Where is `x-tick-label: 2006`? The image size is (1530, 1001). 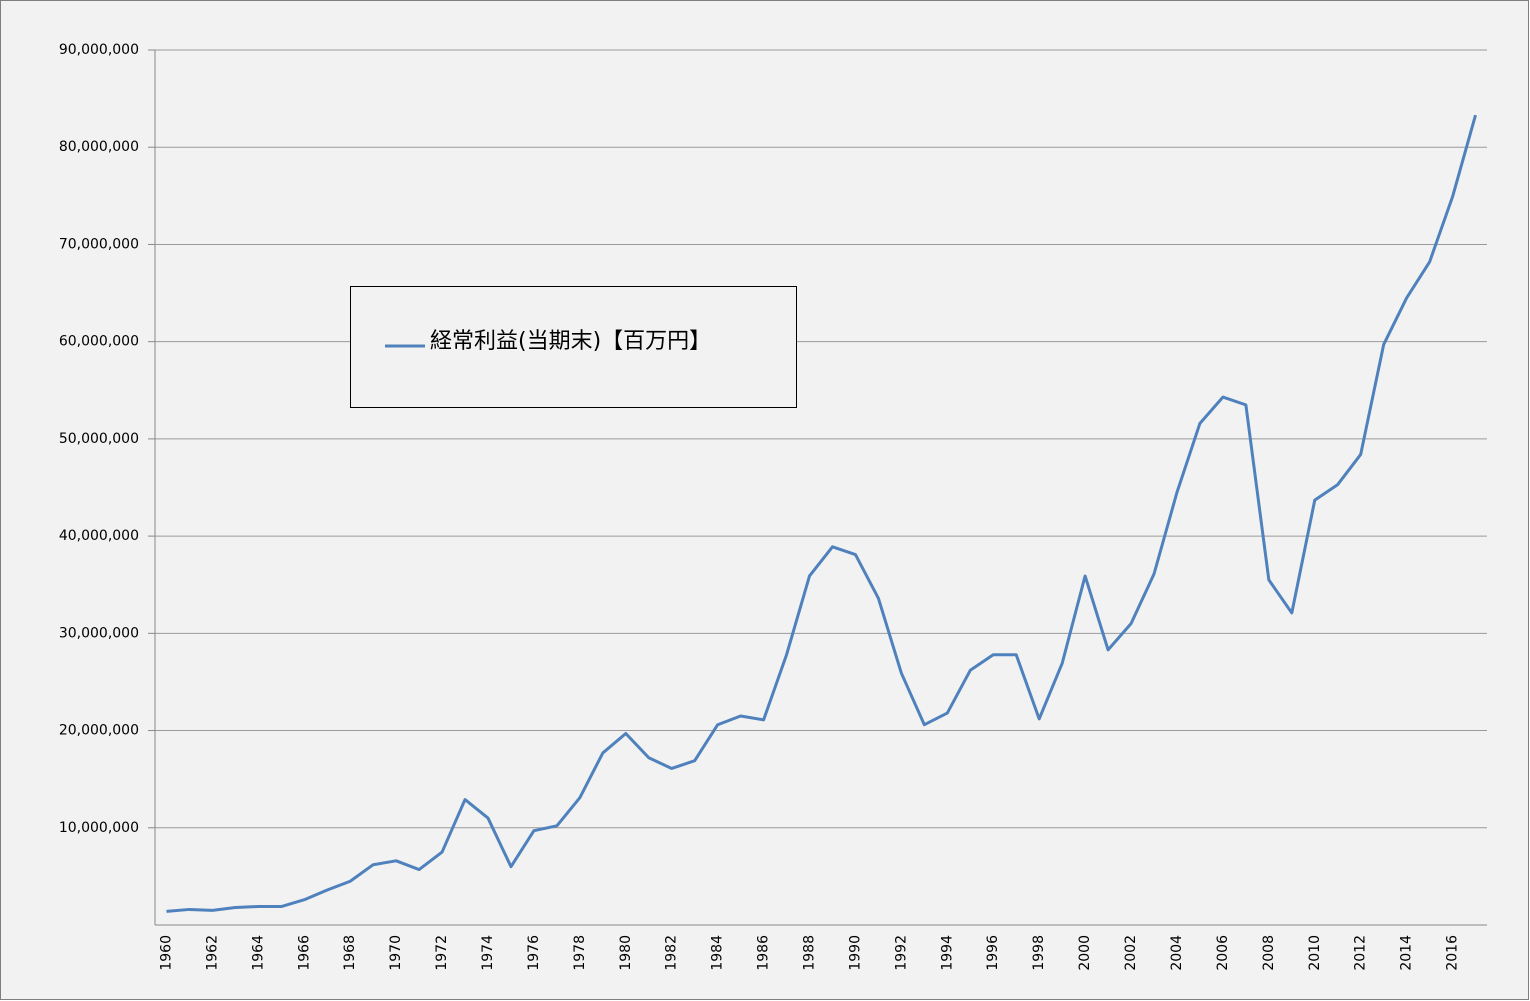 x-tick-label: 2006 is located at coordinates (1223, 953).